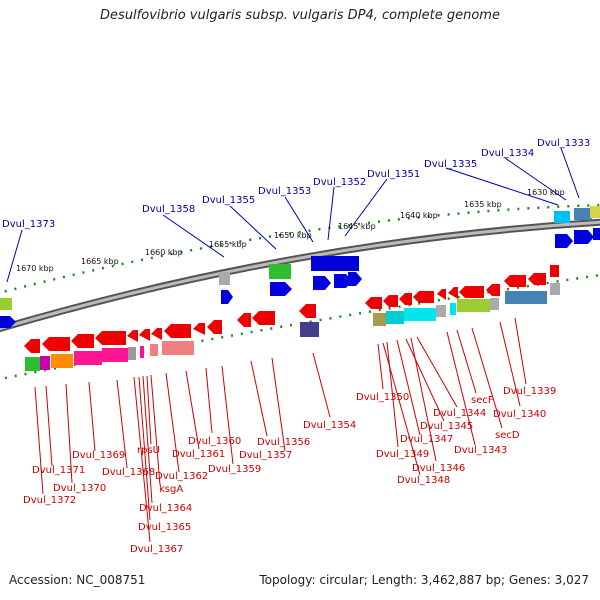 This screenshot has width=600, height=600. I want to click on gene-label: Dvul_1358, so click(168, 209).